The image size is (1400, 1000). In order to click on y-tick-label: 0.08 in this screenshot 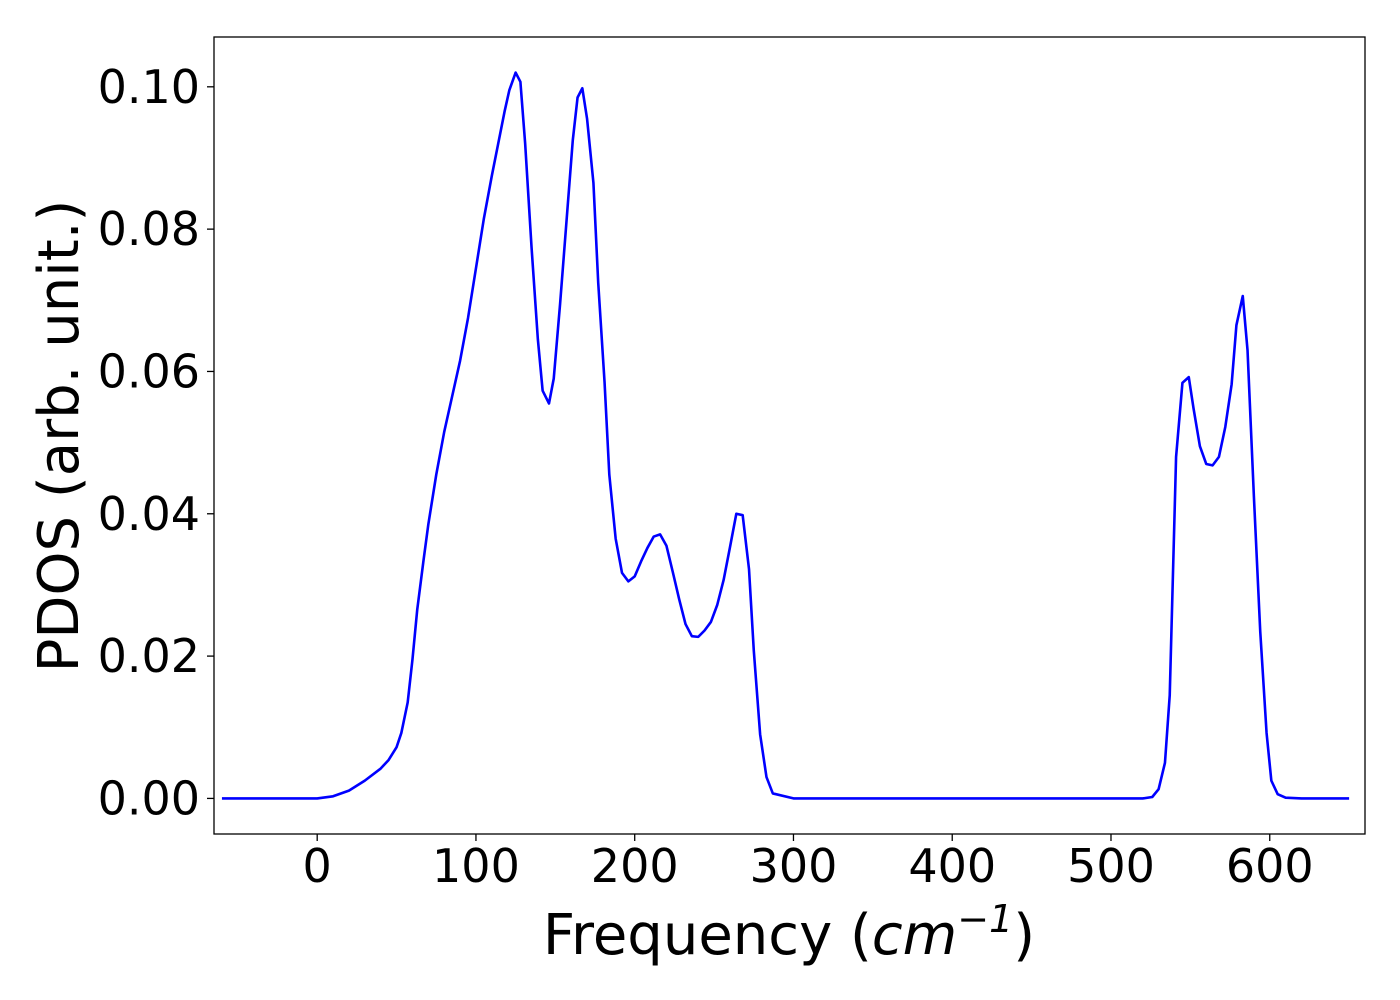, I will do `click(149, 229)`.